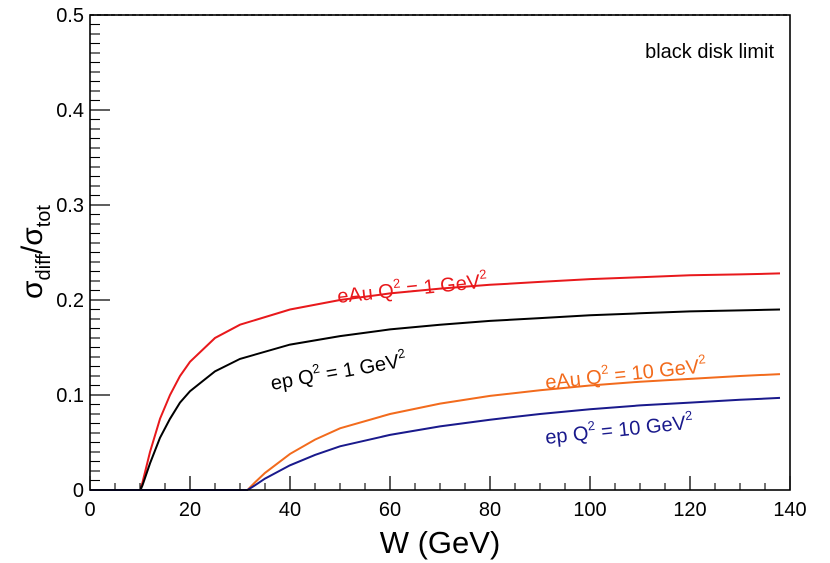 The width and height of the screenshot is (830, 563). What do you see at coordinates (619, 428) in the screenshot?
I see `ep-q2-10-label: ep Q2 = 10 GeV2` at bounding box center [619, 428].